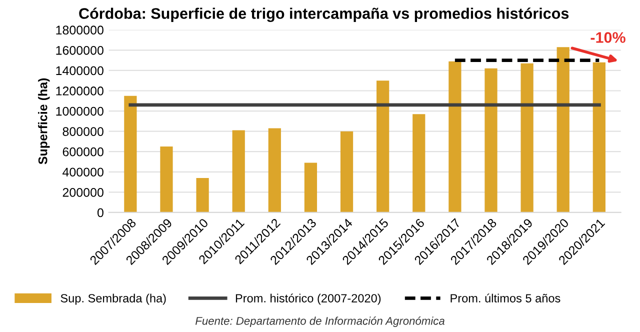 The height and width of the screenshot is (332, 640). What do you see at coordinates (80, 50) in the screenshot?
I see `y-tick-label: 1600000` at bounding box center [80, 50].